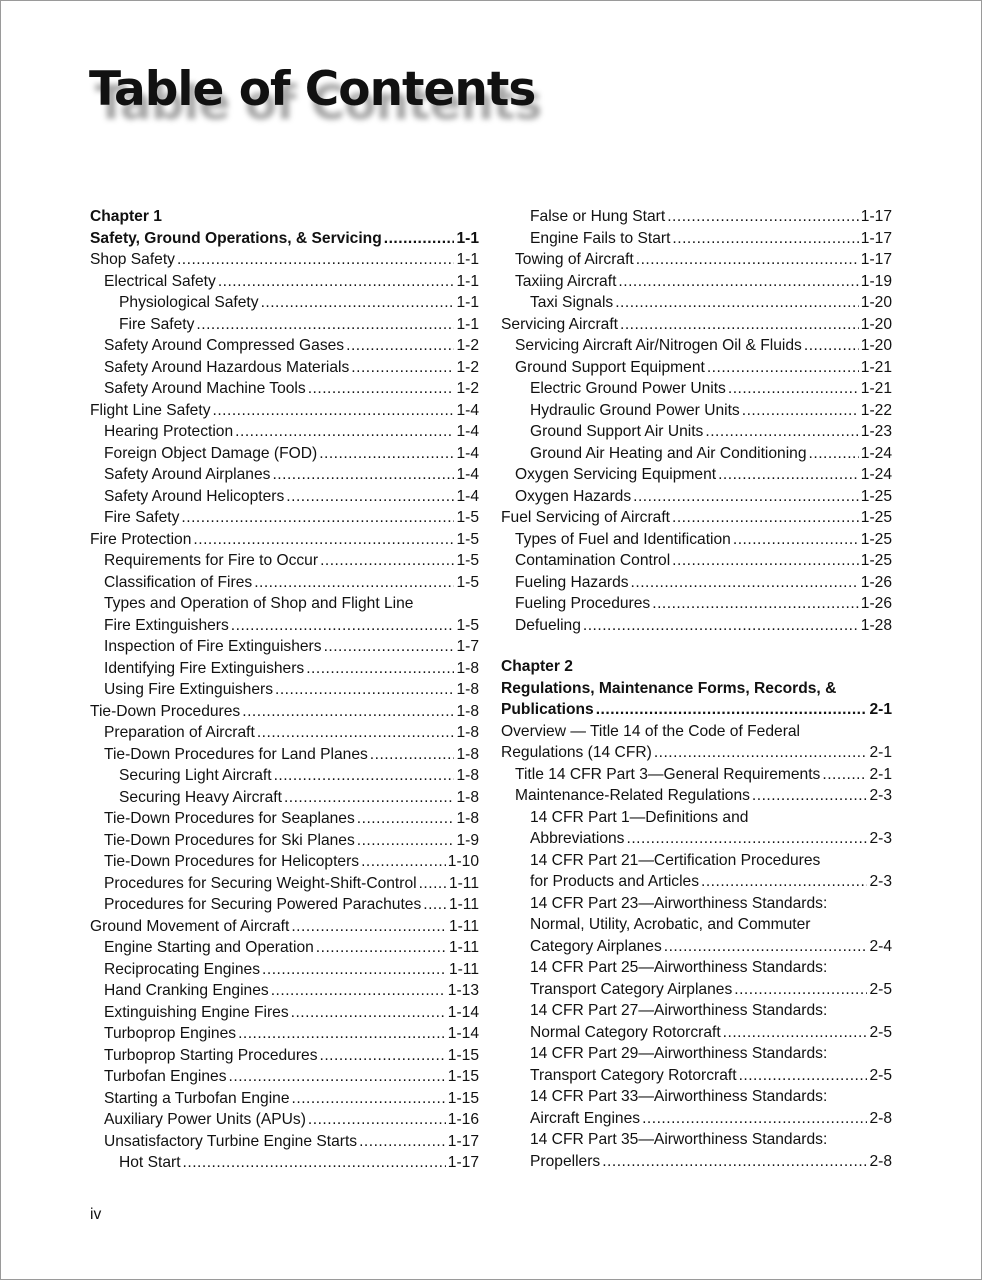 The image size is (982, 1280). I want to click on toc-entry: Safety Around Hazardous Materials 1-2, so click(284, 368).